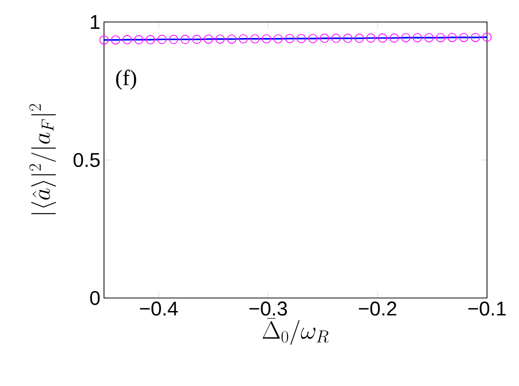 The height and width of the screenshot is (386, 519). Describe the element at coordinates (268, 309) in the screenshot. I see `x-tick-label: −0.3` at that location.